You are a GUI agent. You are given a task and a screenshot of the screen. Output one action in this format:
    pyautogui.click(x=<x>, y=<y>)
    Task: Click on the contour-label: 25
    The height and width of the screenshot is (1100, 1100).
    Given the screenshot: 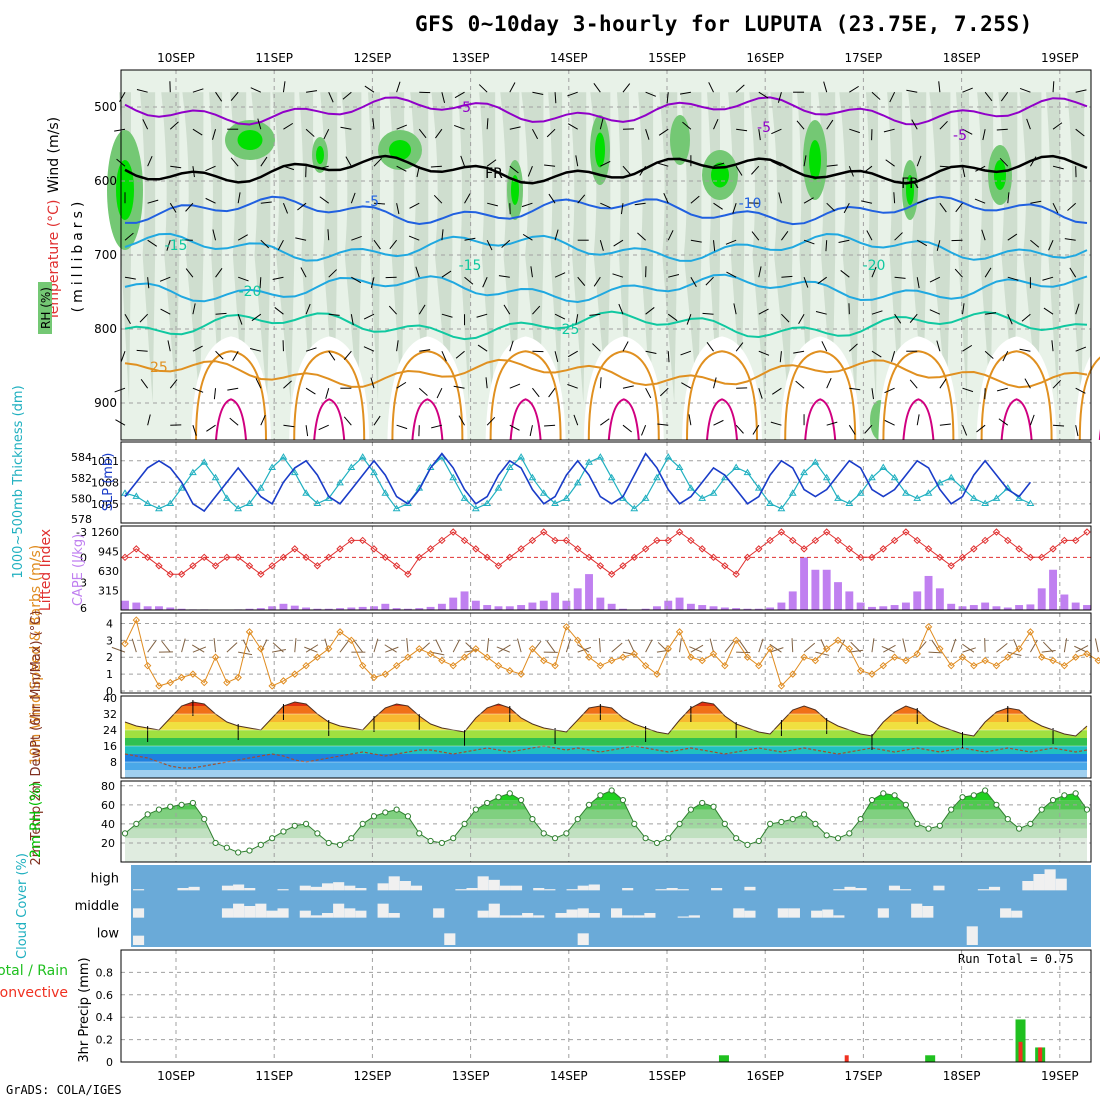 What is the action you would take?
    pyautogui.click(x=159, y=368)
    